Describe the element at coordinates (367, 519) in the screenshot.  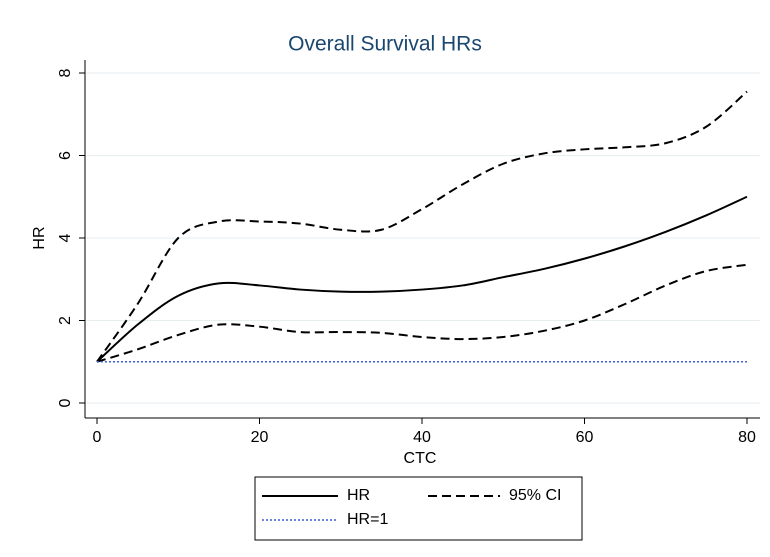
I see `legend-label: HR=1` at that location.